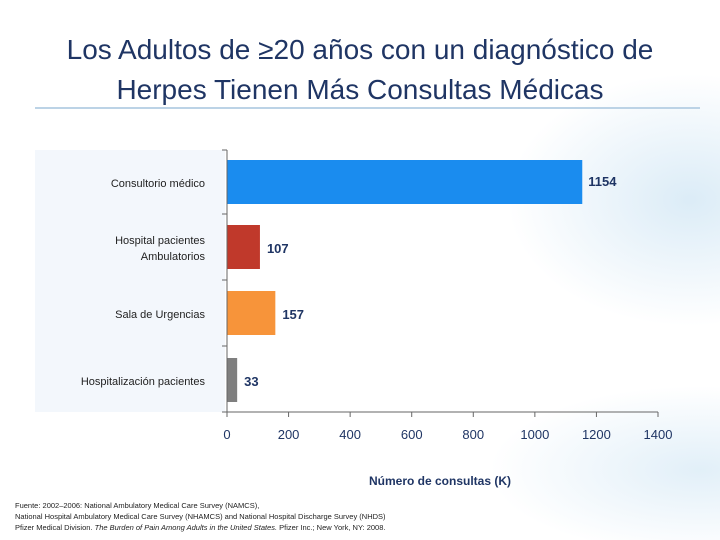 The width and height of the screenshot is (720, 540). Describe the element at coordinates (602, 181) in the screenshot. I see `value-label-0: 1154` at that location.